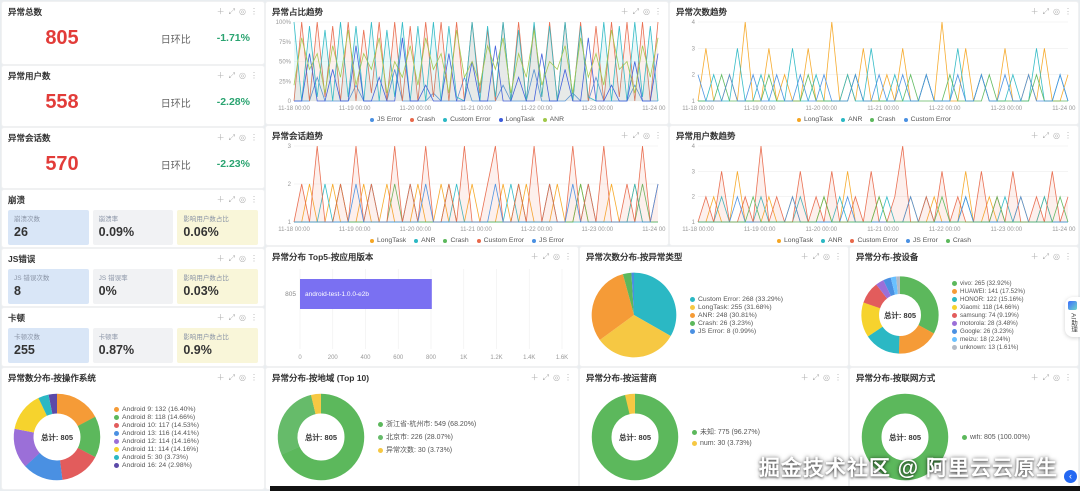 The image size is (1080, 491). Describe the element at coordinates (185, 425) in the screenshot. I see `legend-item: Android 10: 117 (14.53%)` at that location.